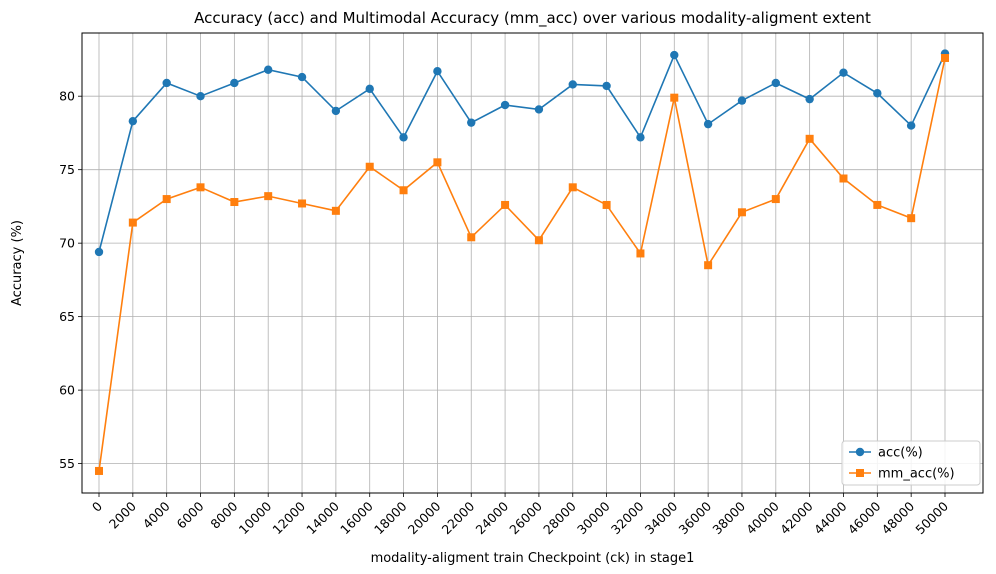  What do you see at coordinates (491, 517) in the screenshot?
I see `x-tick-label: 24000` at bounding box center [491, 517].